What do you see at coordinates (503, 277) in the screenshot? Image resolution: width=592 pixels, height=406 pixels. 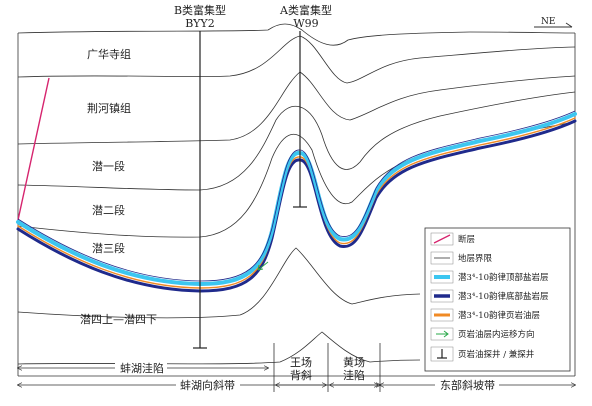 I see `legend-label-top-salt: 潜3⁴-10韵律顶部盐岩层` at bounding box center [503, 277].